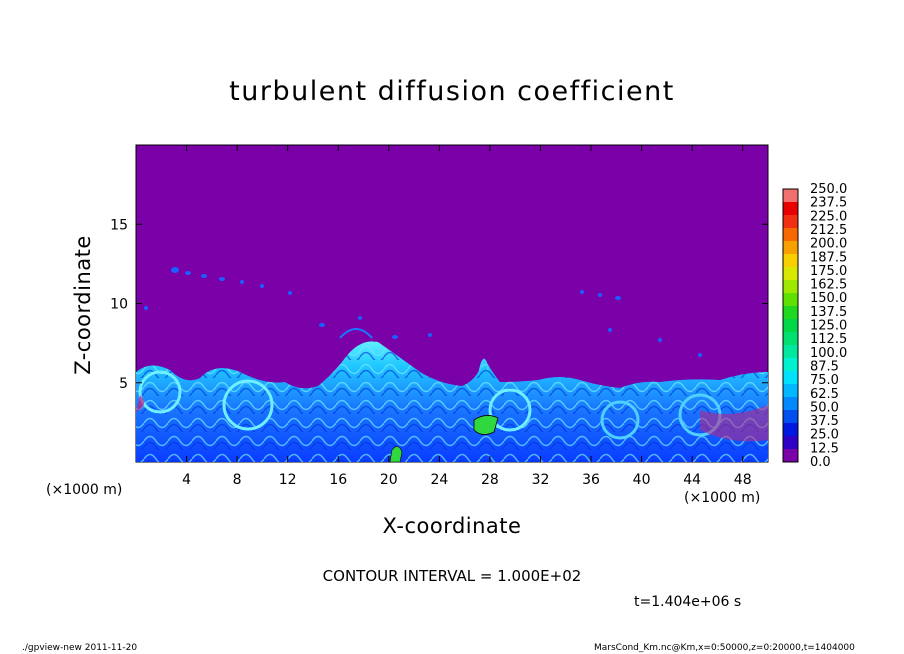 This screenshot has height=654, width=904. Describe the element at coordinates (642, 480) in the screenshot. I see `x-tick-label: 40` at that location.